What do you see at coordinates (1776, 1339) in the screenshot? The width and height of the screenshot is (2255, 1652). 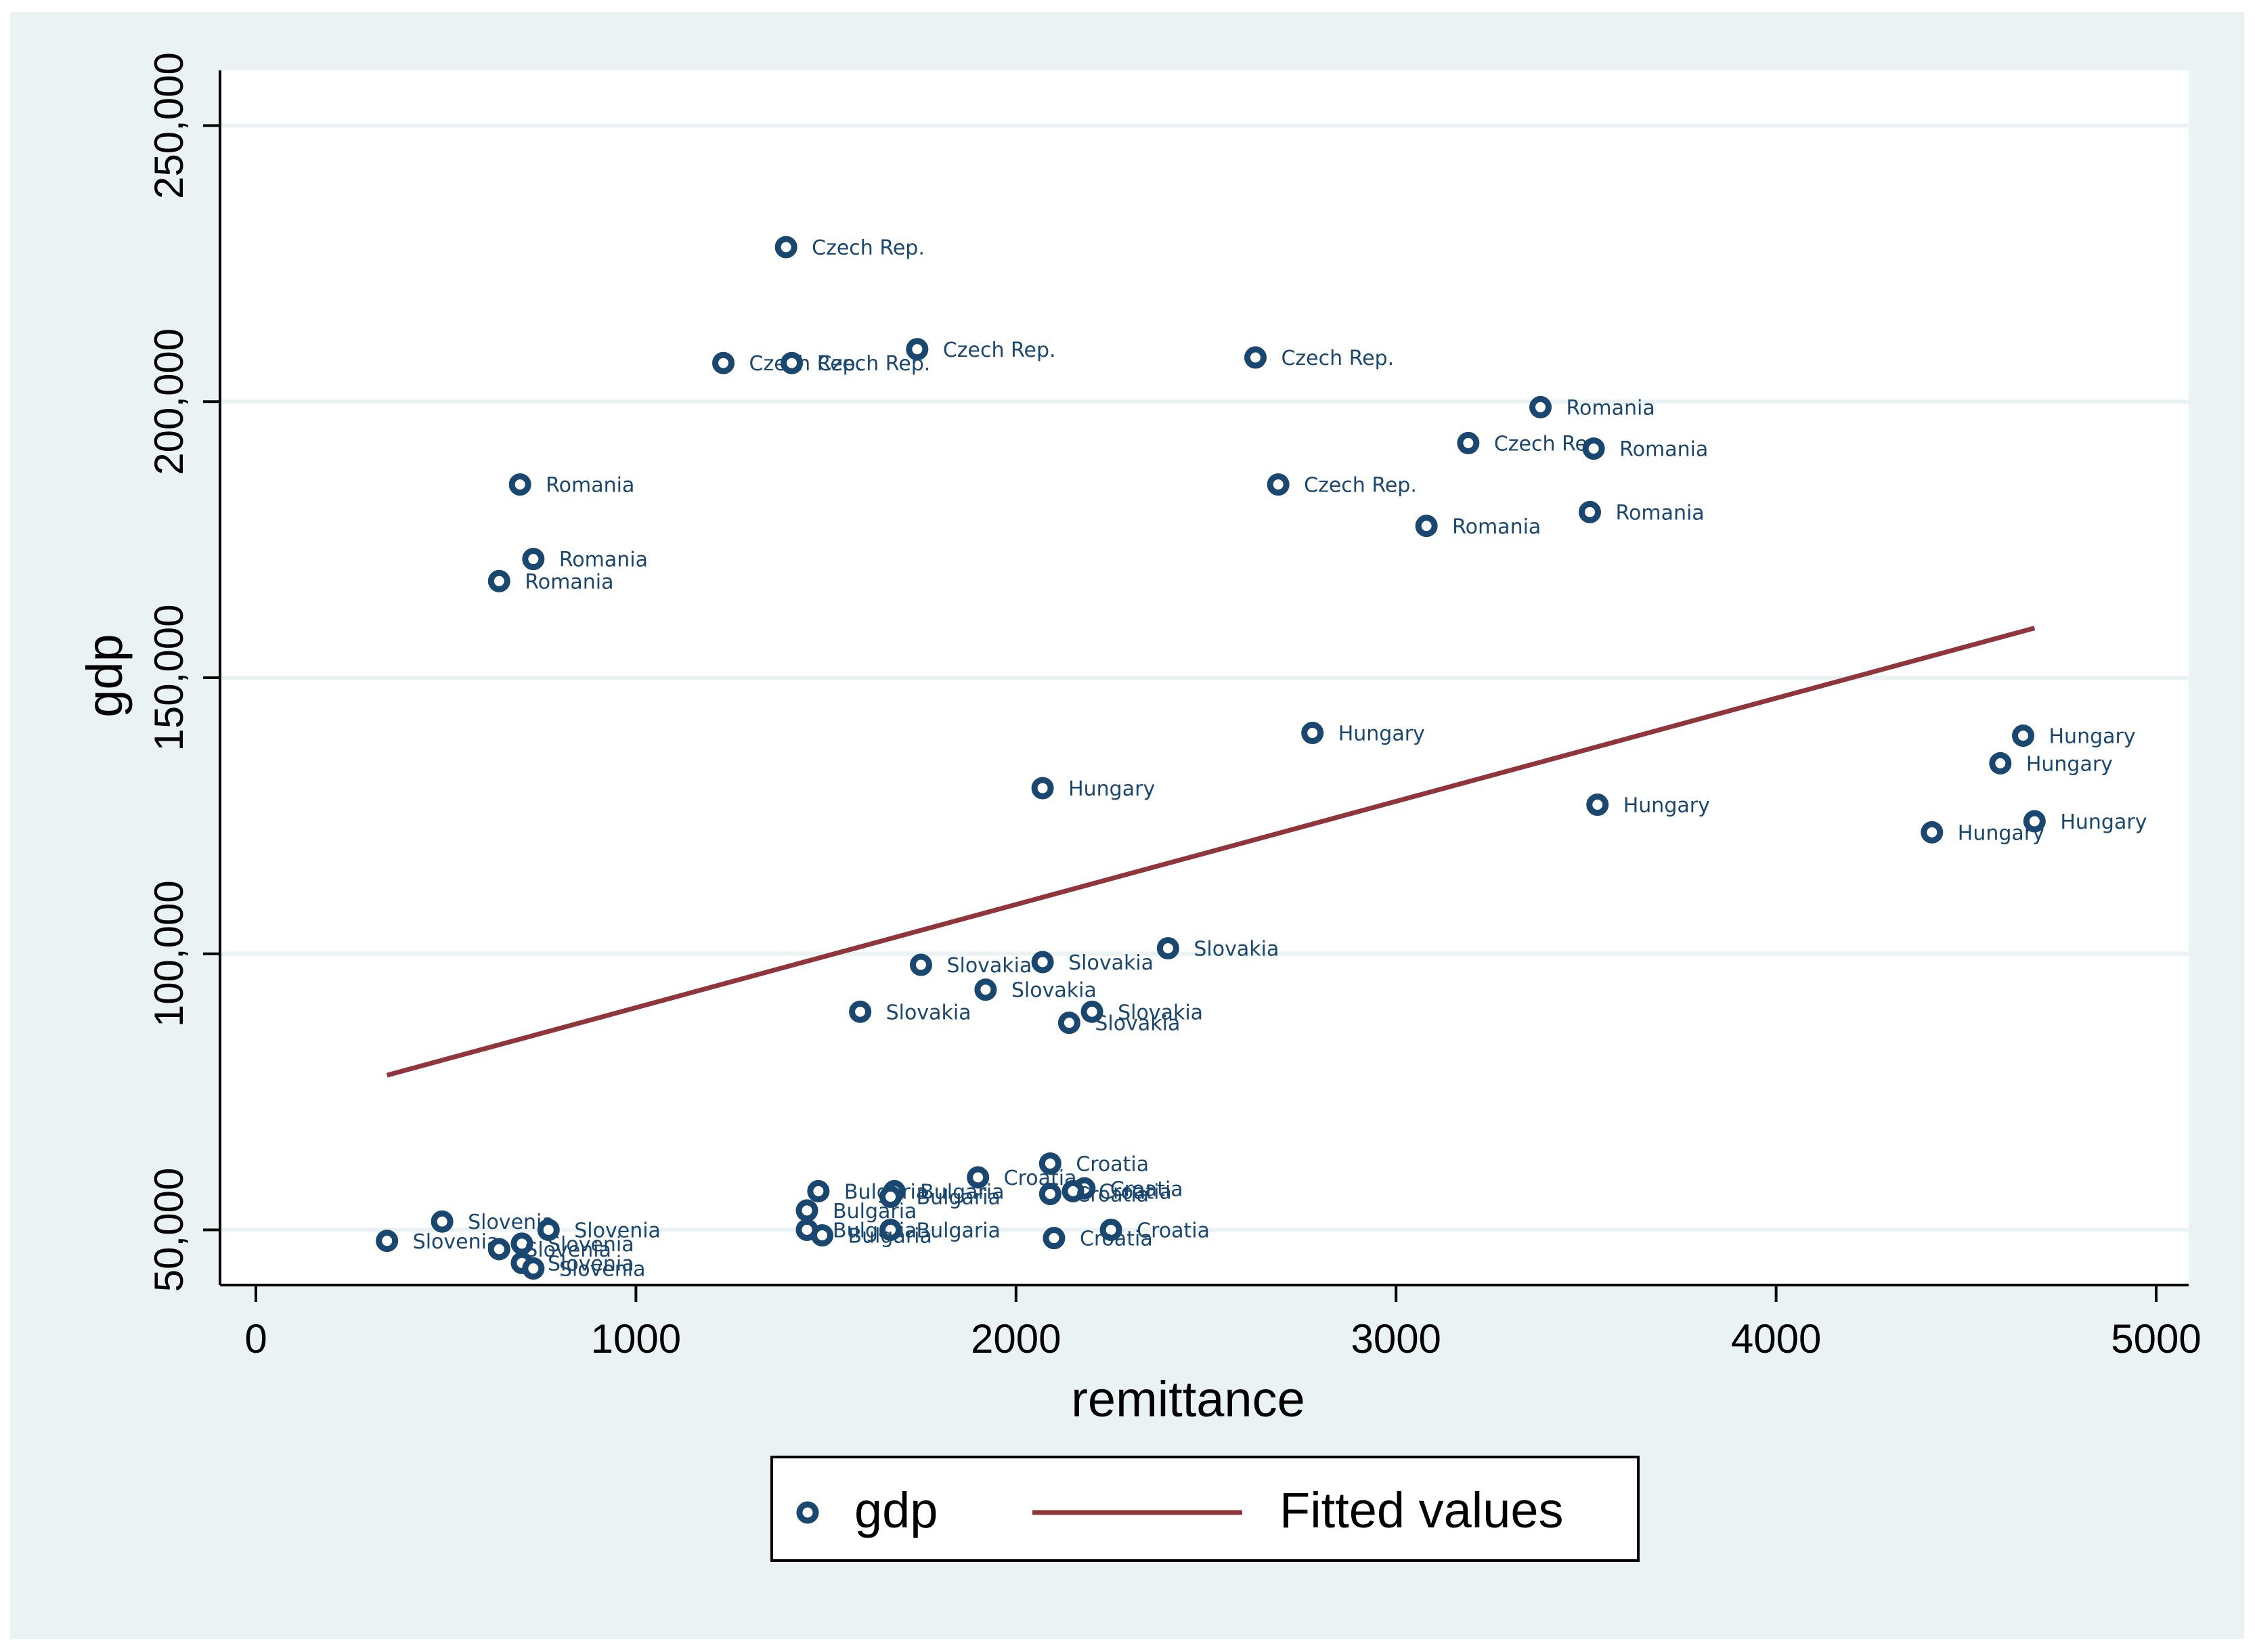 I see `x-tick-label: 4000` at bounding box center [1776, 1339].